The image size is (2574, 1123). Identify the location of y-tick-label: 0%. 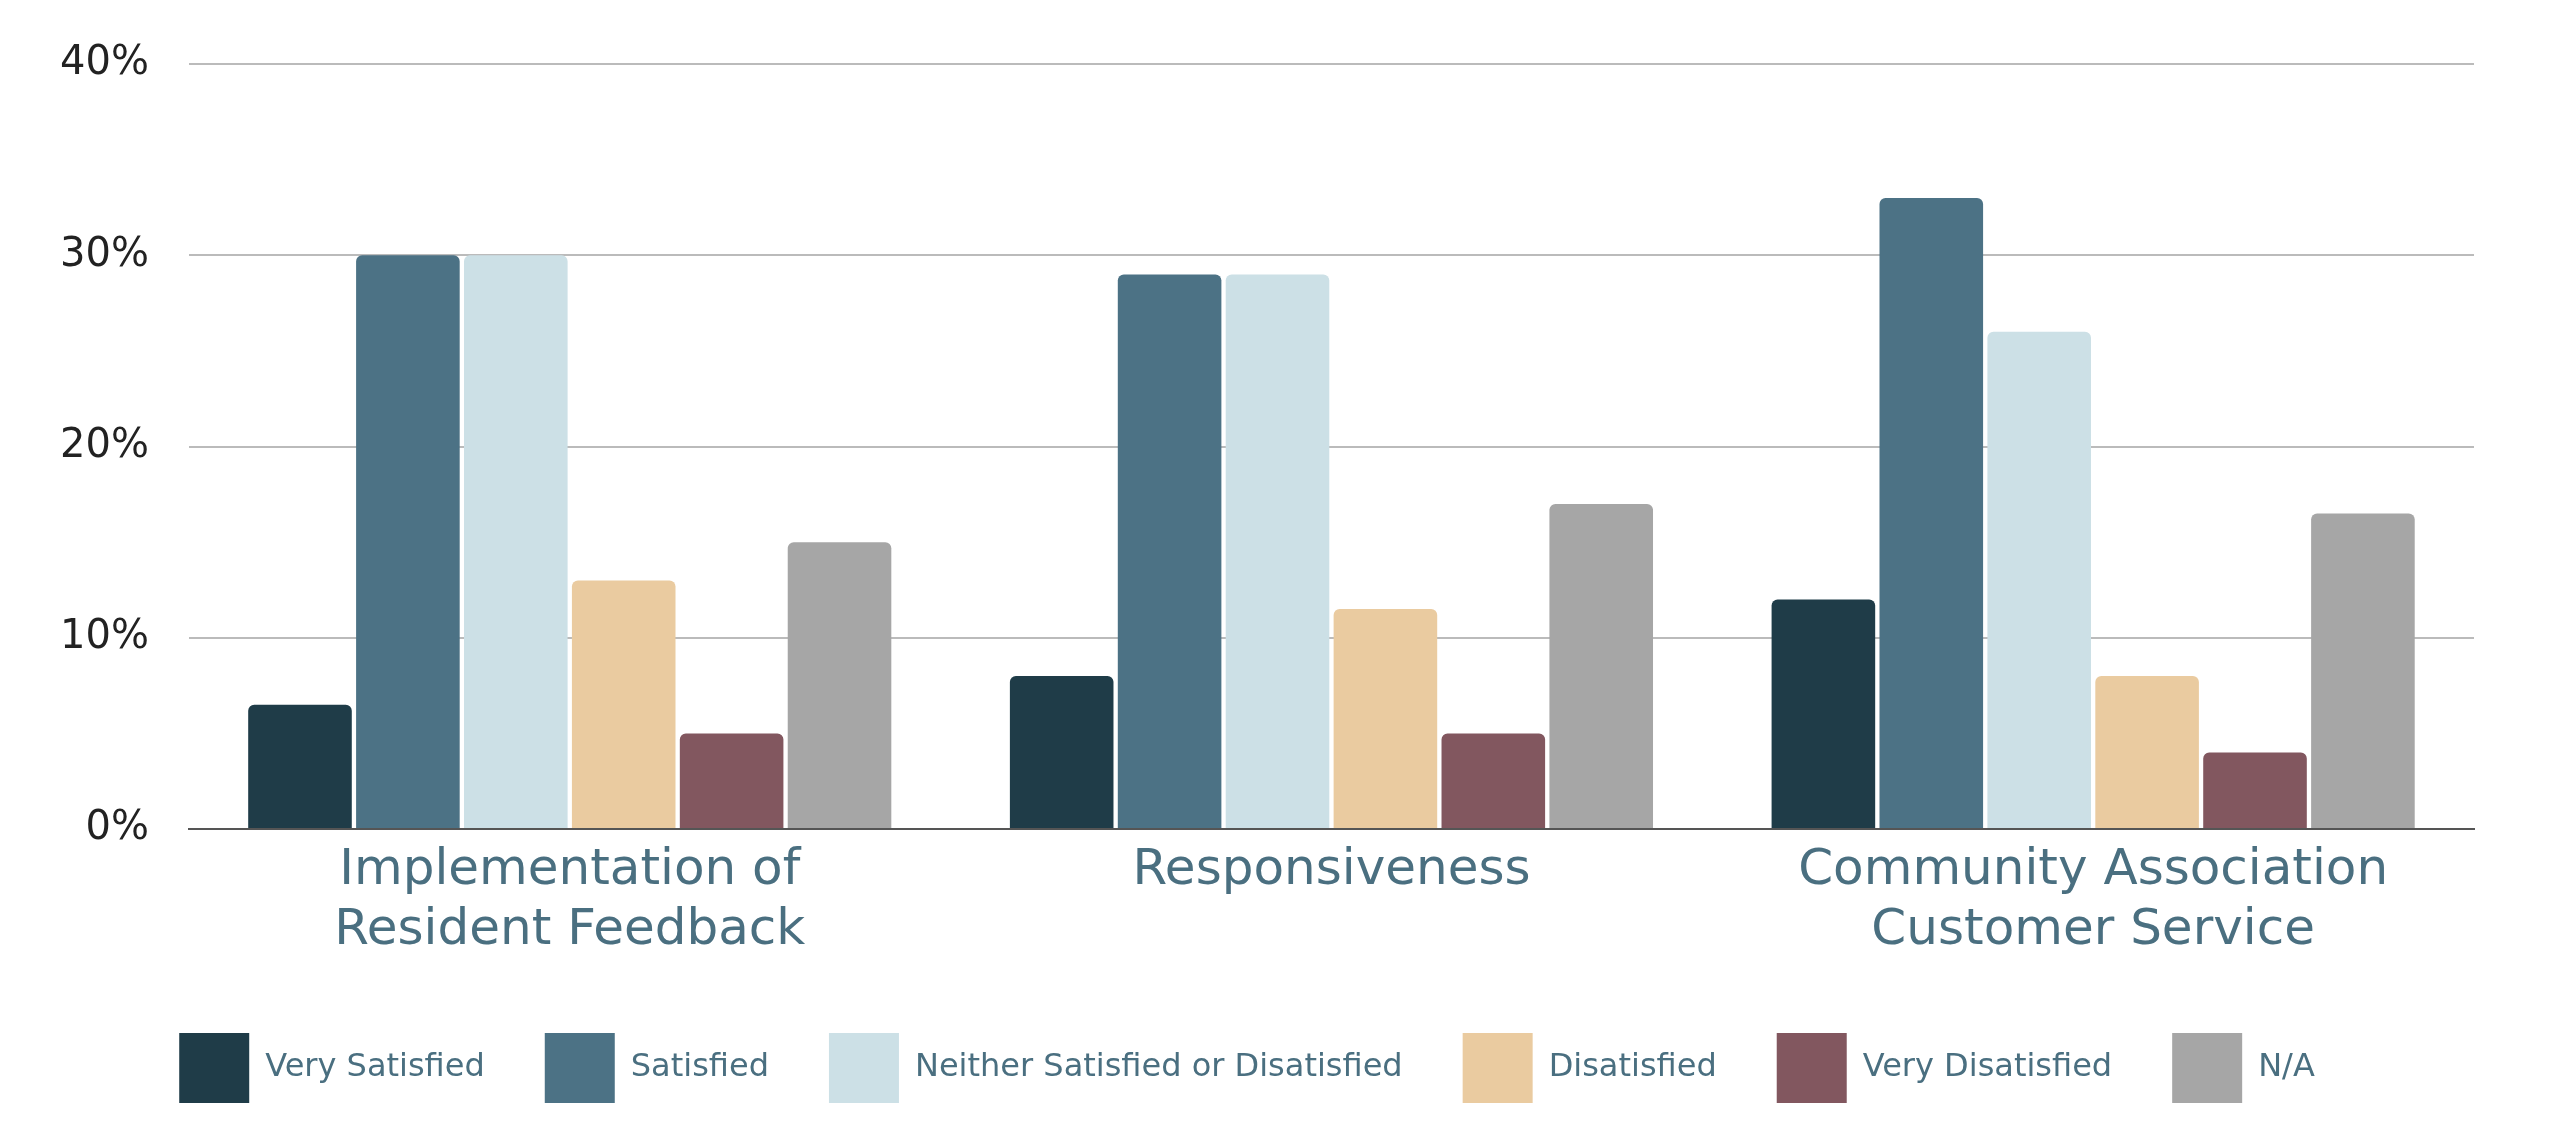
(117, 825).